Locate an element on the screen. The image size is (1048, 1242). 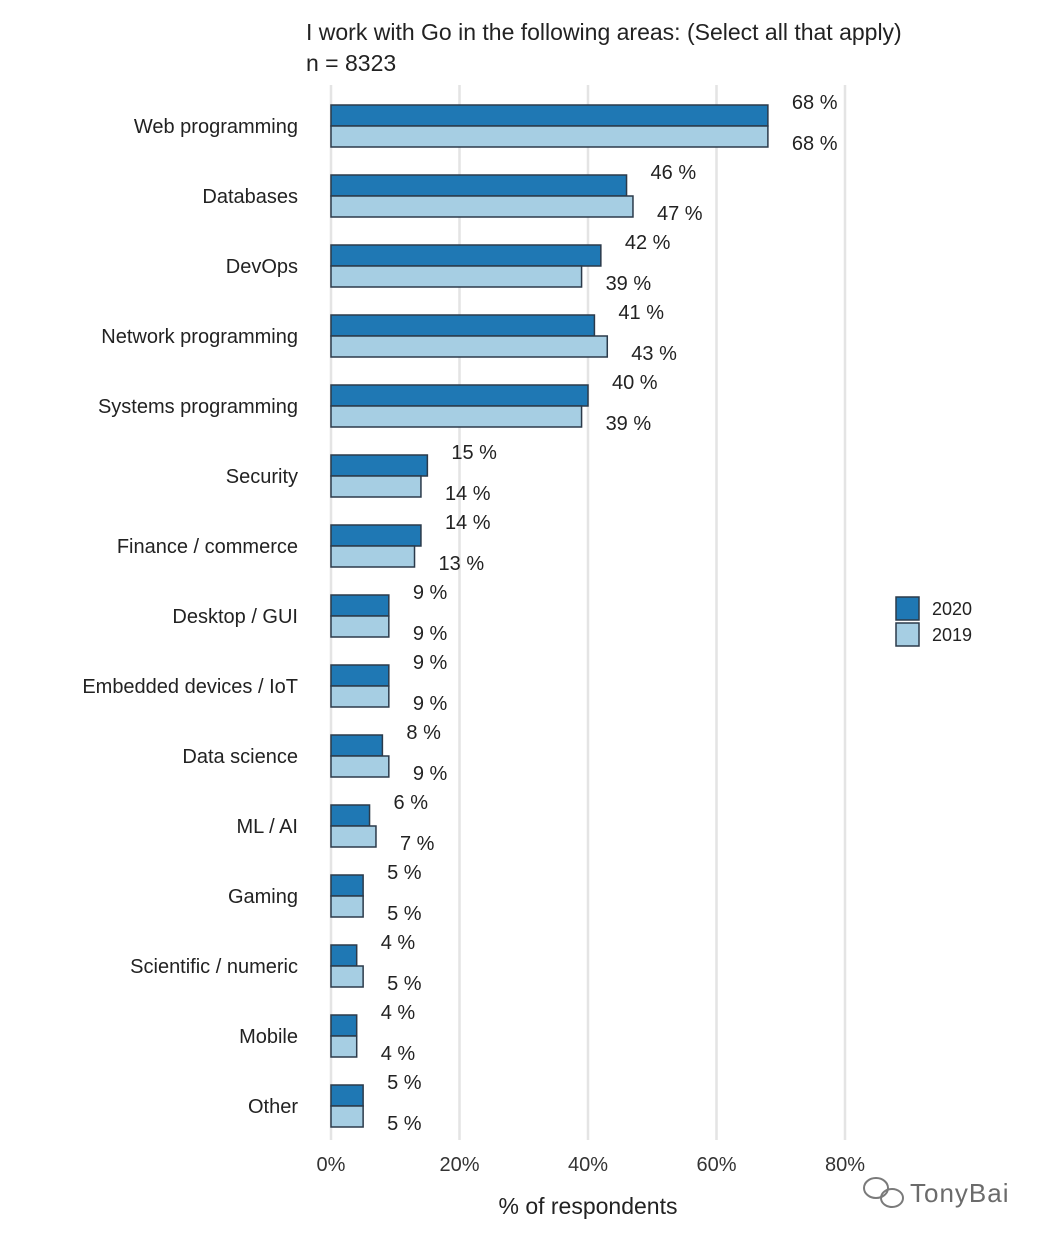
legend-swatch-2020 is located at coordinates (907, 608).